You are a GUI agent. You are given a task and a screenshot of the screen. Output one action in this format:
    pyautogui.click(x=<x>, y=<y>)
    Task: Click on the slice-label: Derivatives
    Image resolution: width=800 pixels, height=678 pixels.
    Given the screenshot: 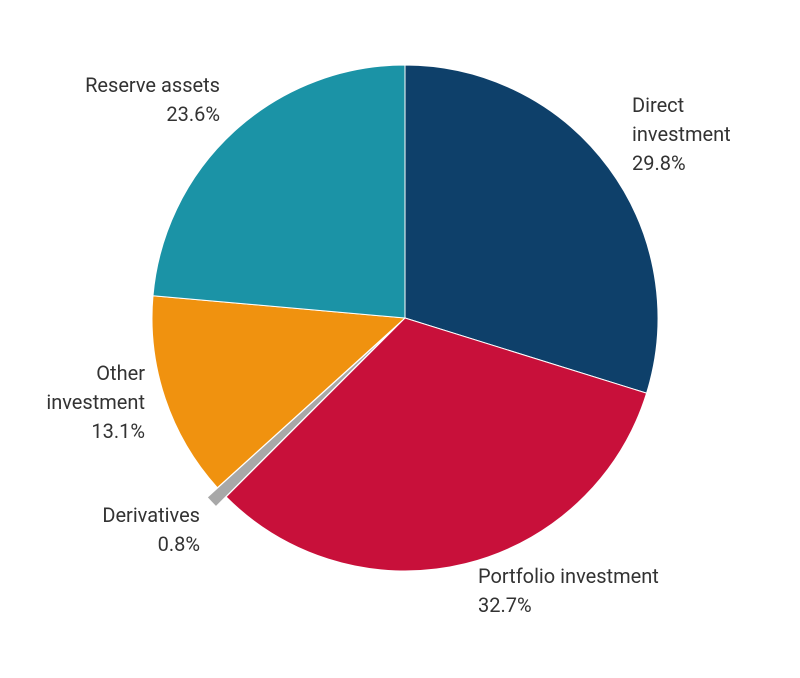 What is the action you would take?
    pyautogui.click(x=151, y=515)
    